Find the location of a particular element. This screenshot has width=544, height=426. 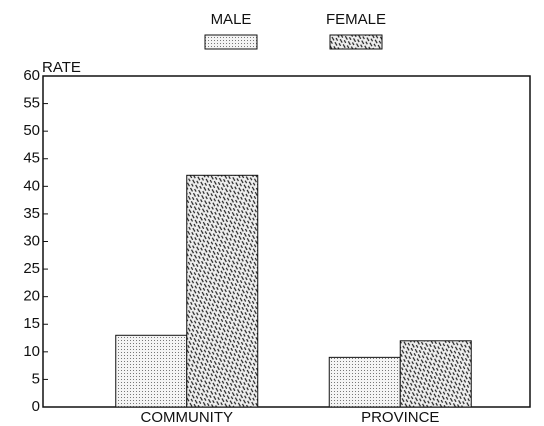

x-tick-label: COMMUNITY is located at coordinates (187, 417).